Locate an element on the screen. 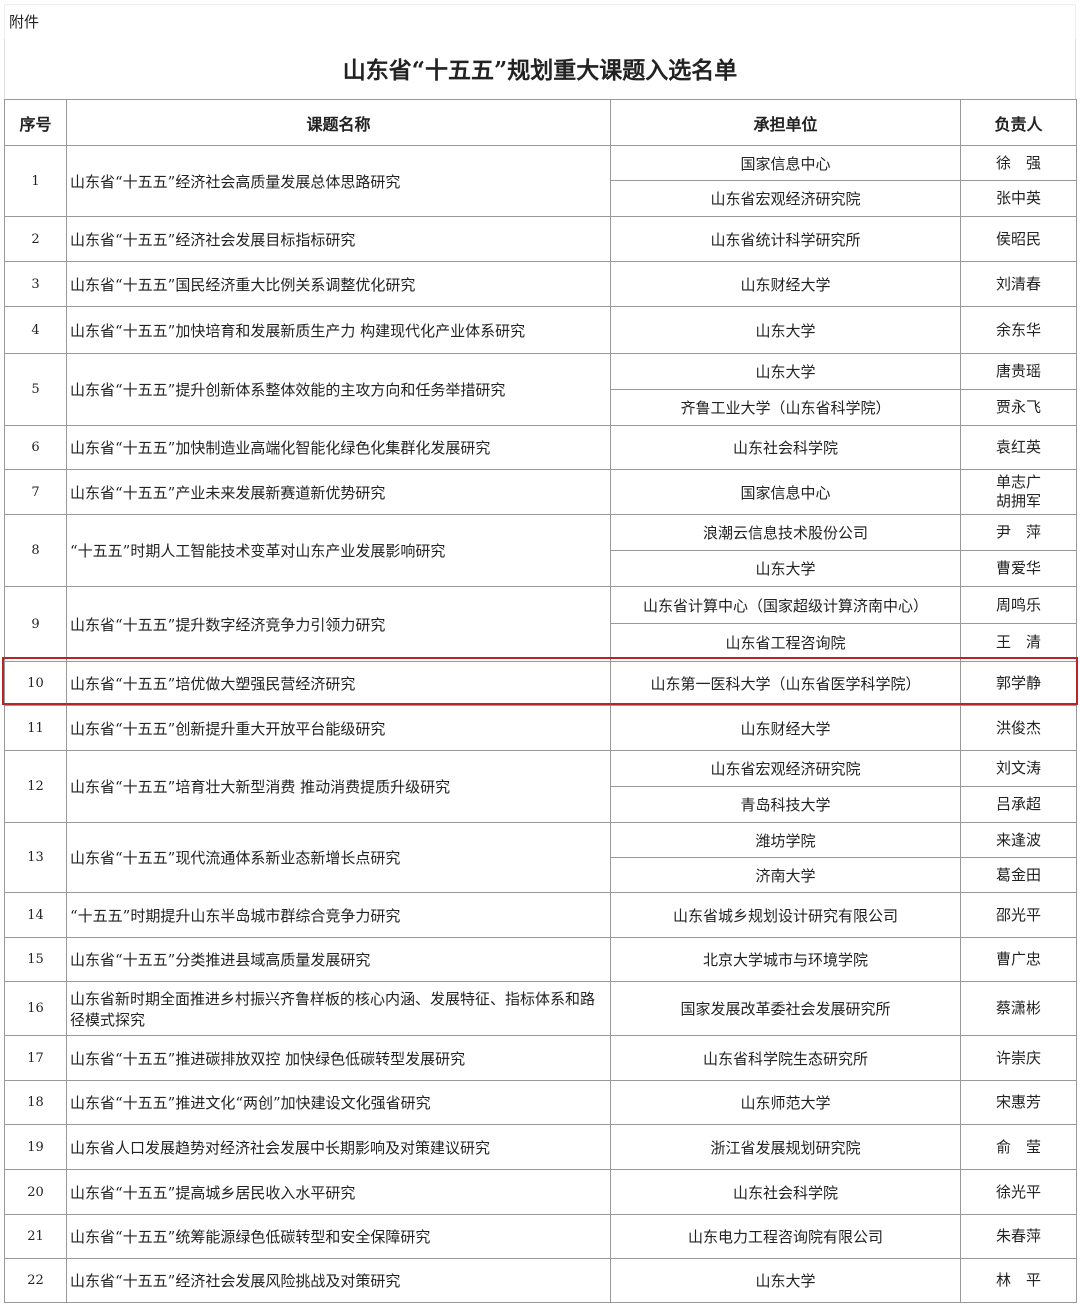  table-subrow: 济南大学 葛金田 is located at coordinates (541, 875).